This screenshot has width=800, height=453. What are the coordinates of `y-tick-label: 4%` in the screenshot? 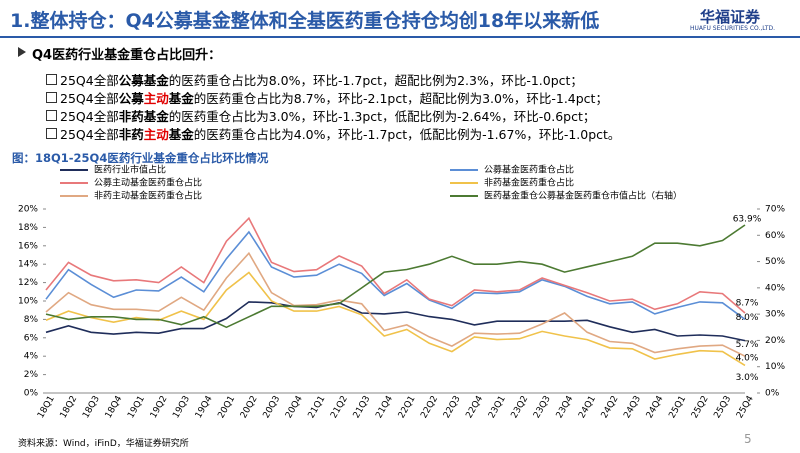 It's located at (31, 357).